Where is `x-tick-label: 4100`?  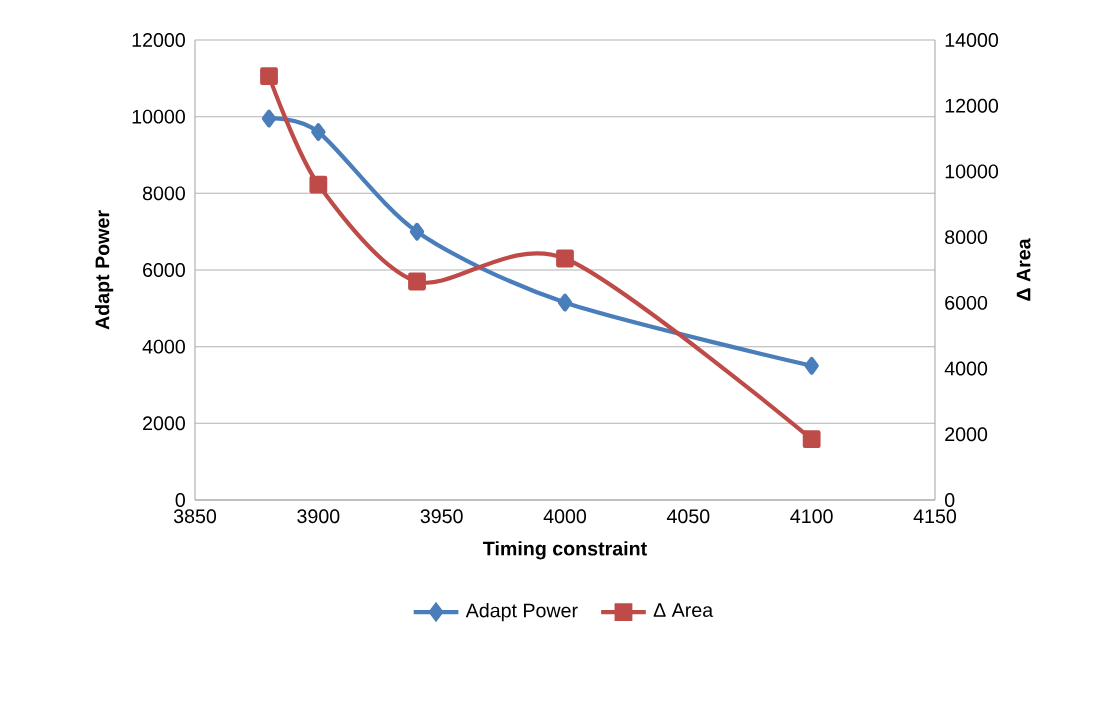 x-tick-label: 4100 is located at coordinates (811, 516).